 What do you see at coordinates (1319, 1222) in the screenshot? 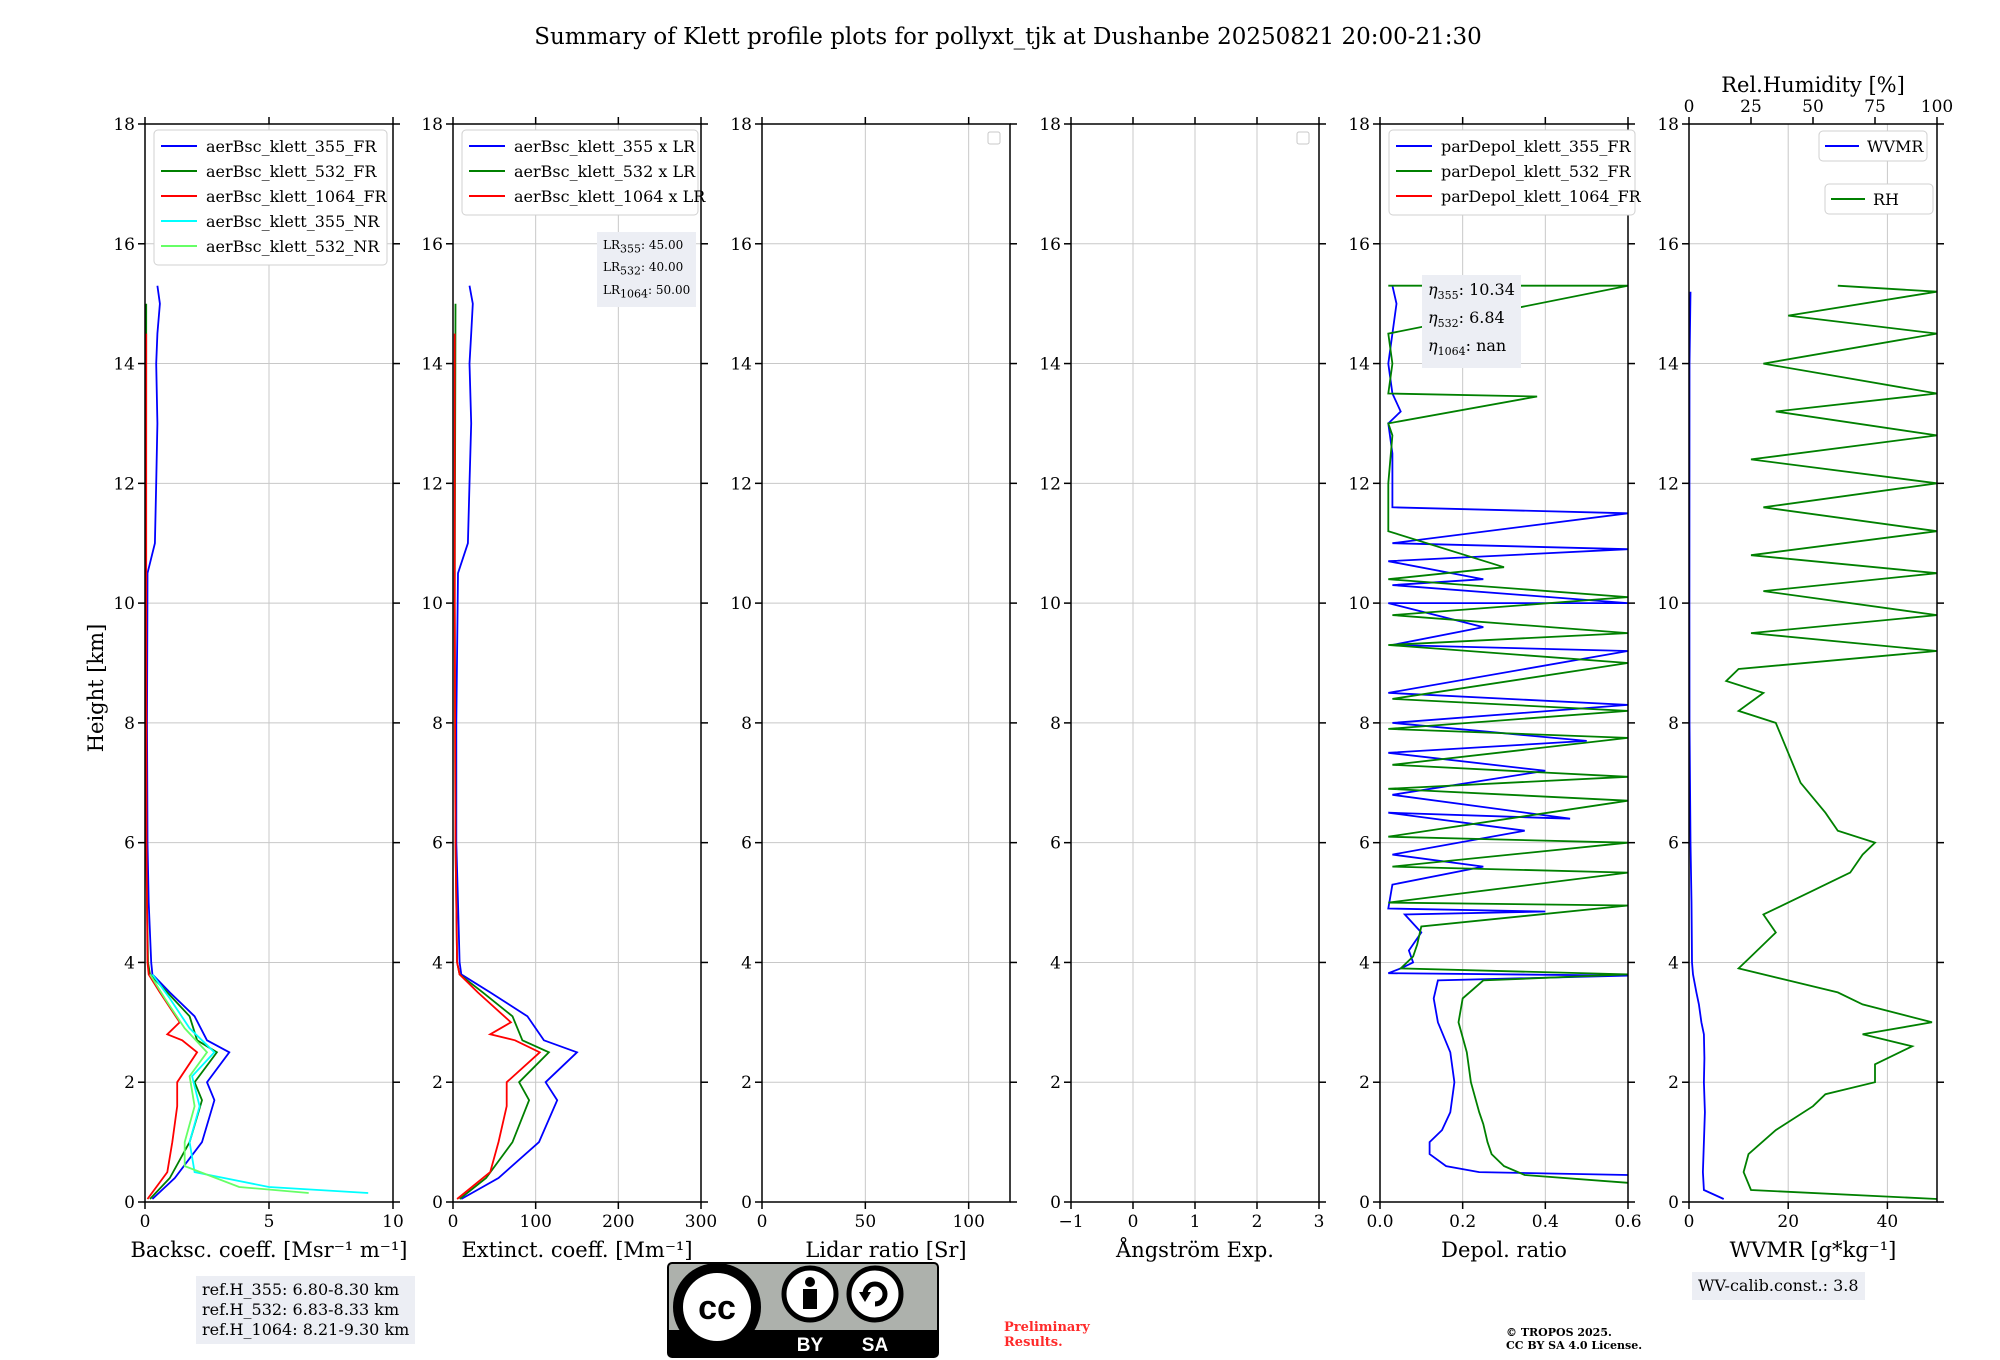
I see `x-tick-label: 3` at bounding box center [1319, 1222].